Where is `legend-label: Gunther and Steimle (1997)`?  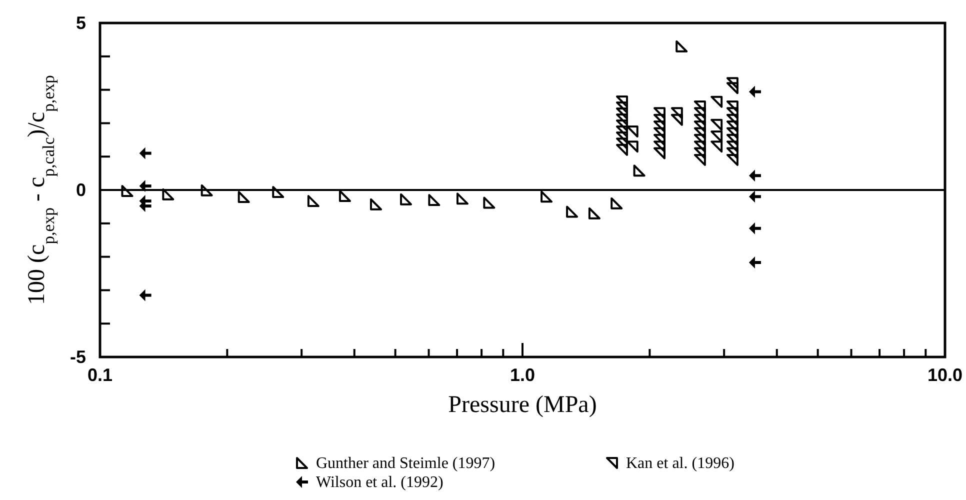
legend-label: Gunther and Steimle (1997) is located at coordinates (406, 463).